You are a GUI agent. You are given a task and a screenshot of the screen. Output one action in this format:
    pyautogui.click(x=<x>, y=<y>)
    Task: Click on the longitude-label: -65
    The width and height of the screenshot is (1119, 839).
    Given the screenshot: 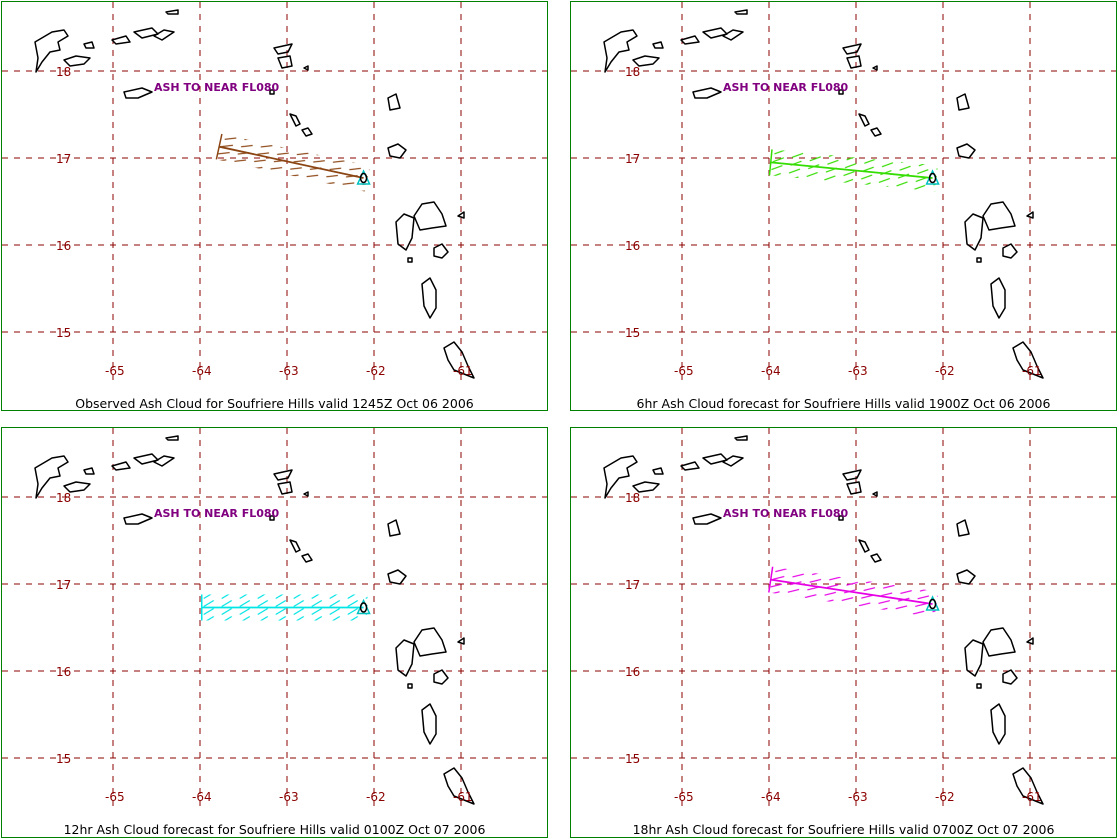 What is the action you would take?
    pyautogui.click(x=684, y=371)
    